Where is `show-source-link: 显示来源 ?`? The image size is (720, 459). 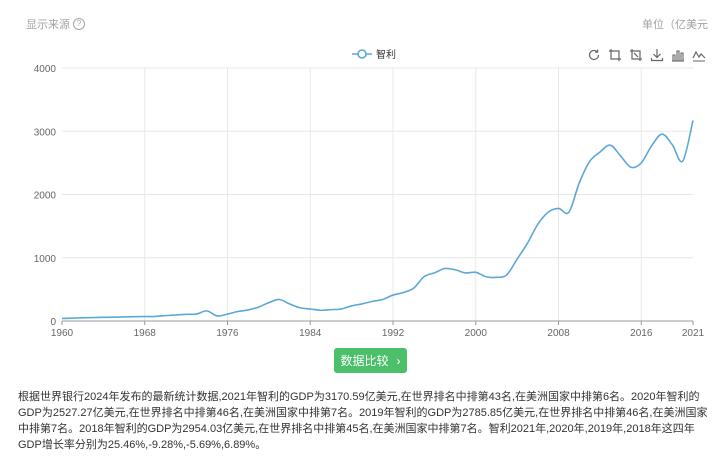
show-source-link: 显示来源 ? is located at coordinates (55, 24).